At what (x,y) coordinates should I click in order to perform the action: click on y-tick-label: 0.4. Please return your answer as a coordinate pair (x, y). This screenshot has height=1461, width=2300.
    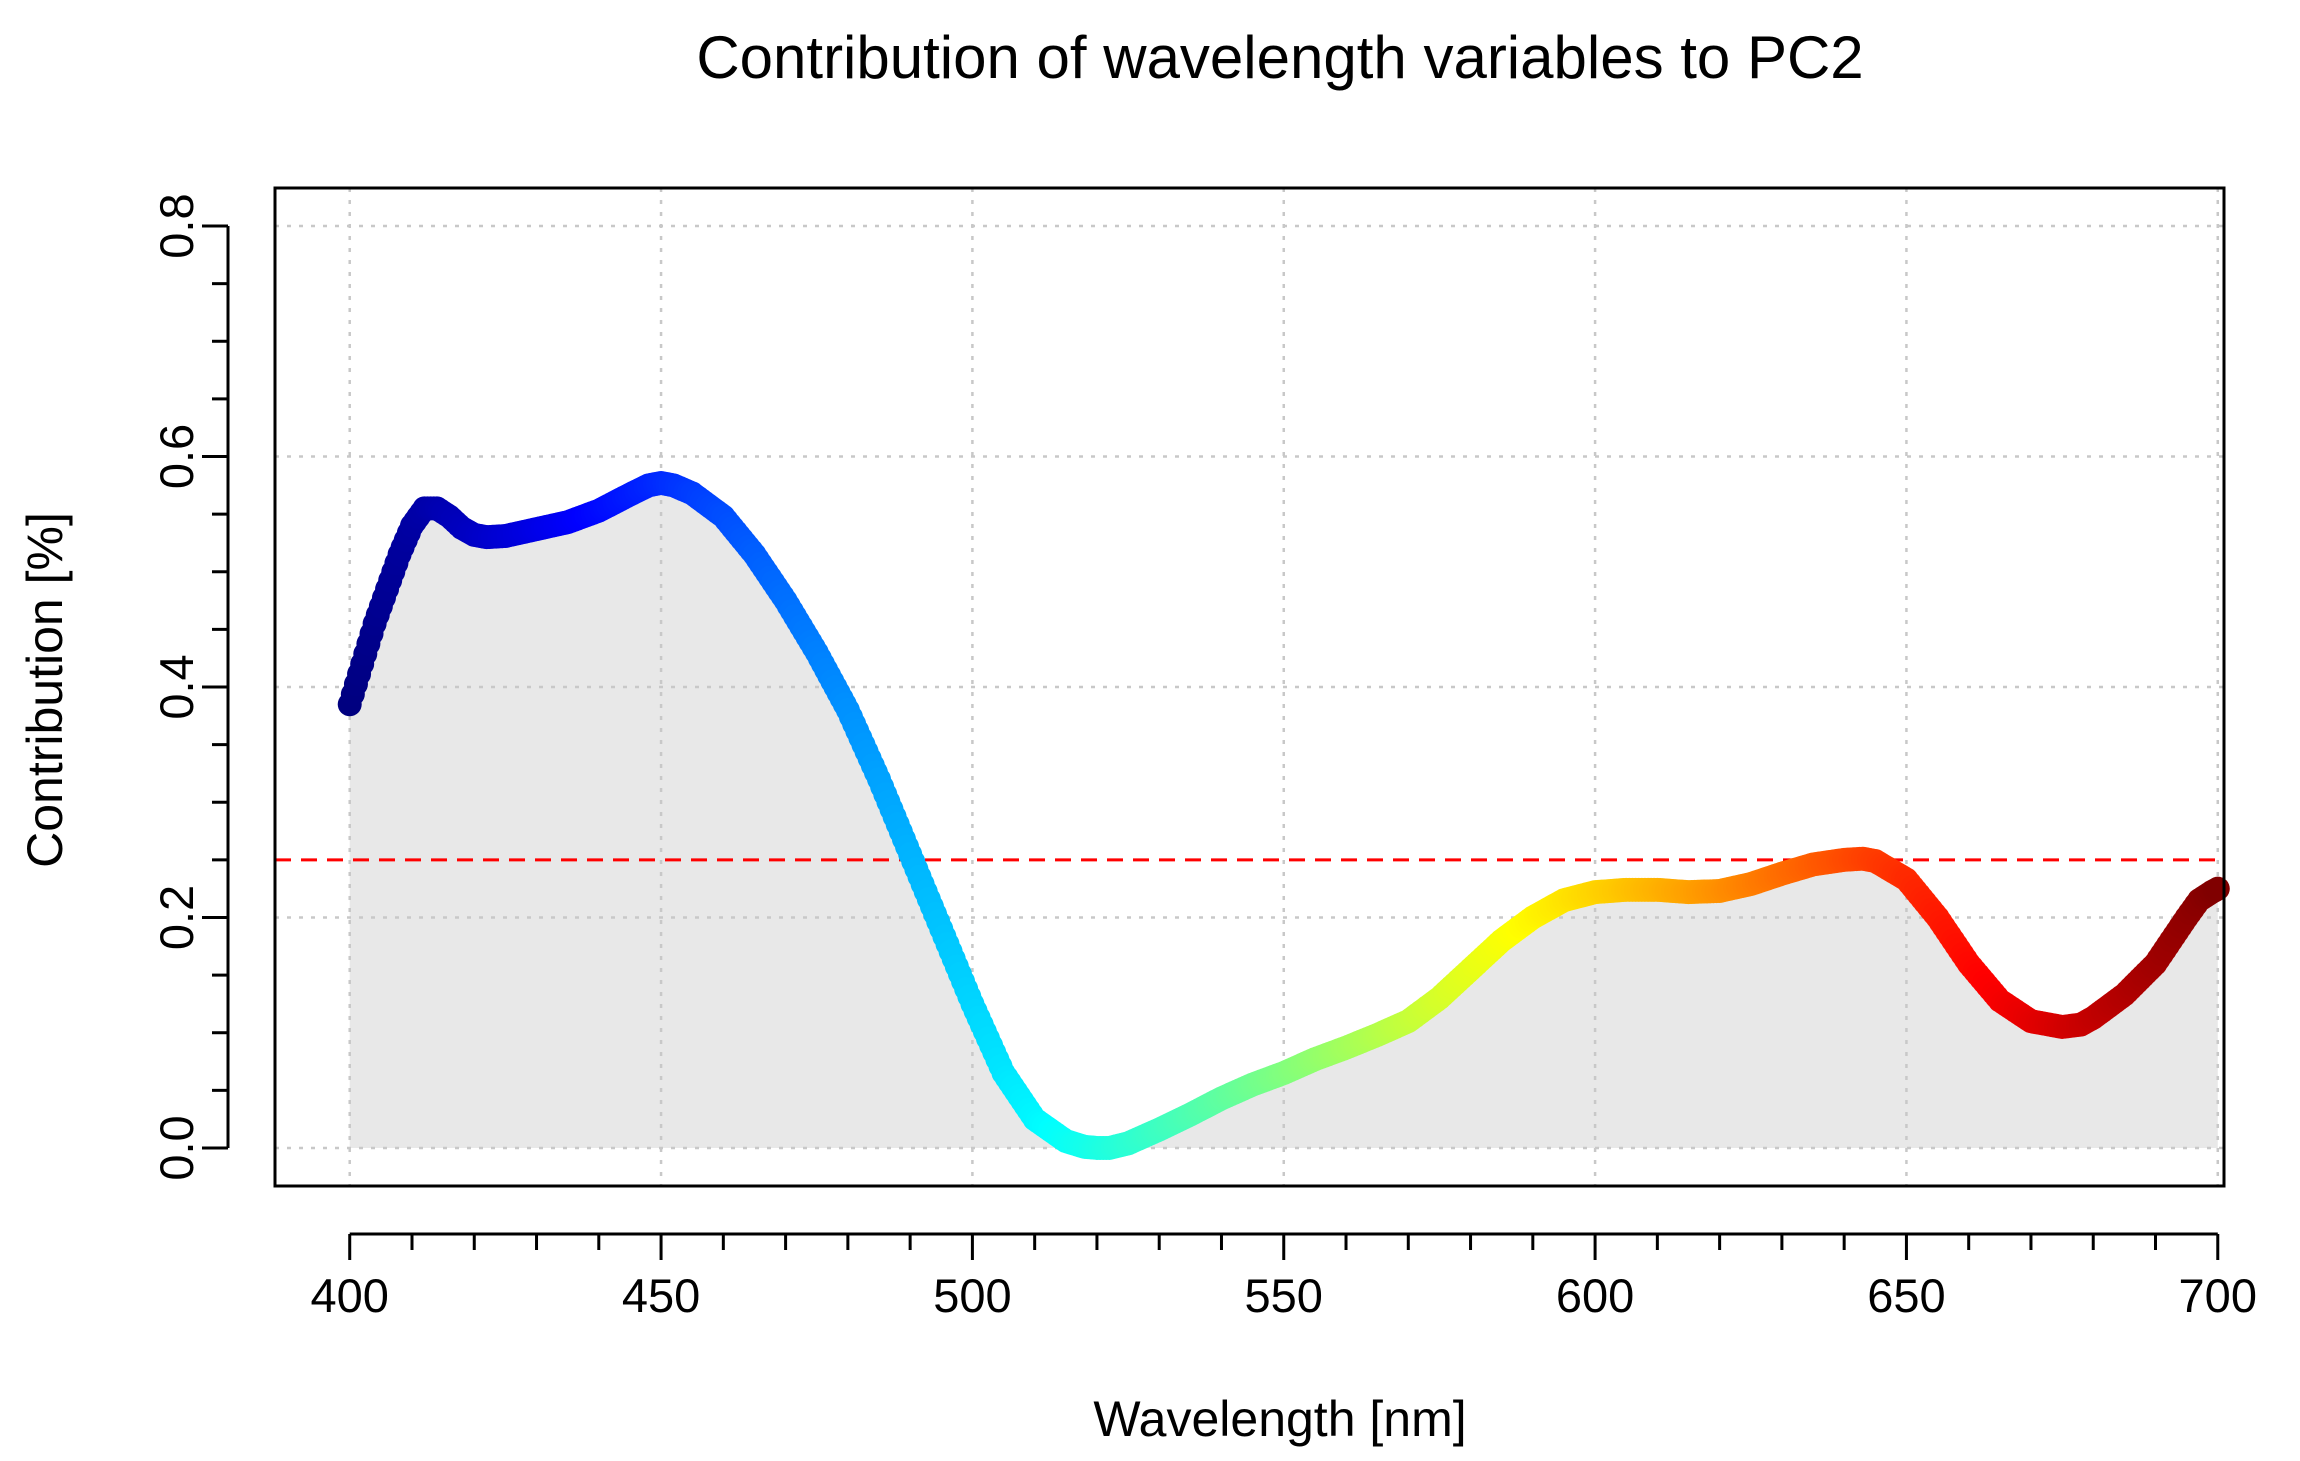
    Looking at the image, I should click on (176, 686).